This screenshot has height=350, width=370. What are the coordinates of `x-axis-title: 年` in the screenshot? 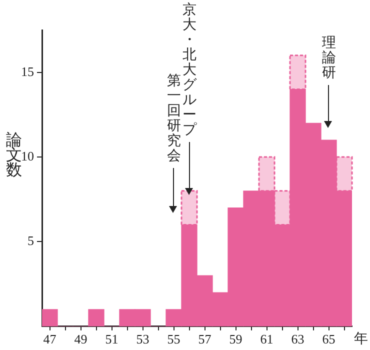 It's located at (361, 339).